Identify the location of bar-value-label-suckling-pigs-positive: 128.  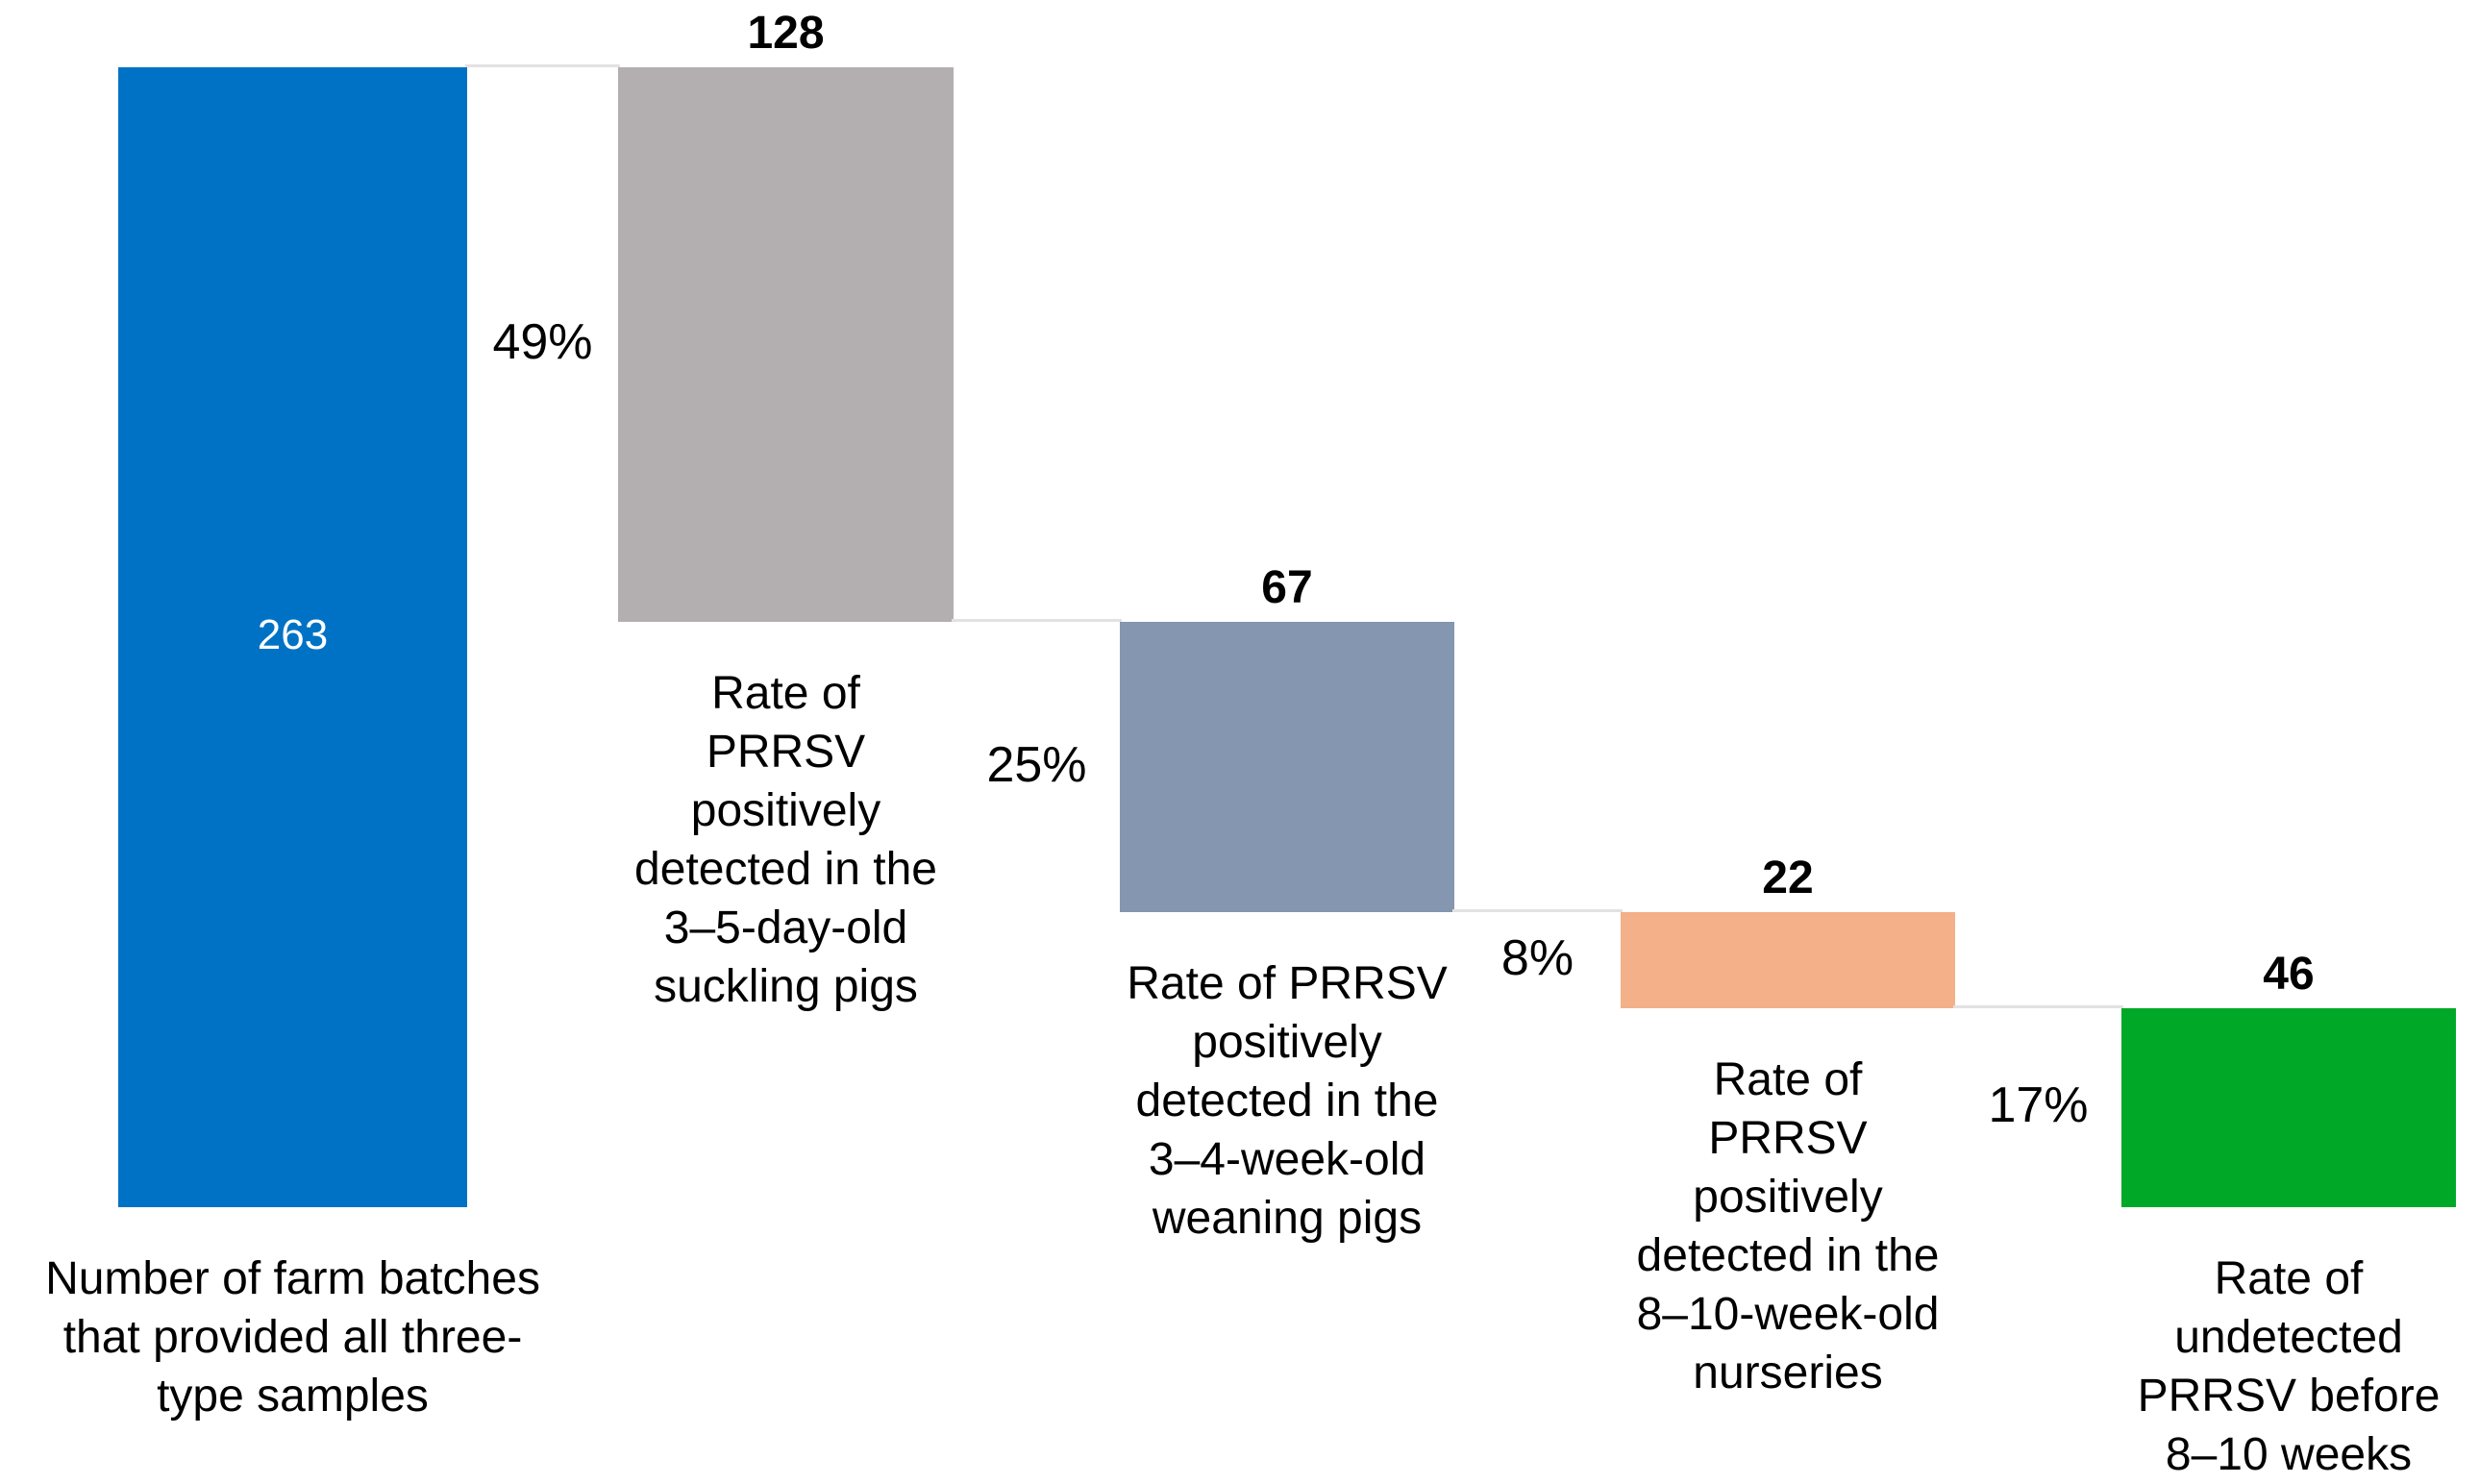
(786, 34).